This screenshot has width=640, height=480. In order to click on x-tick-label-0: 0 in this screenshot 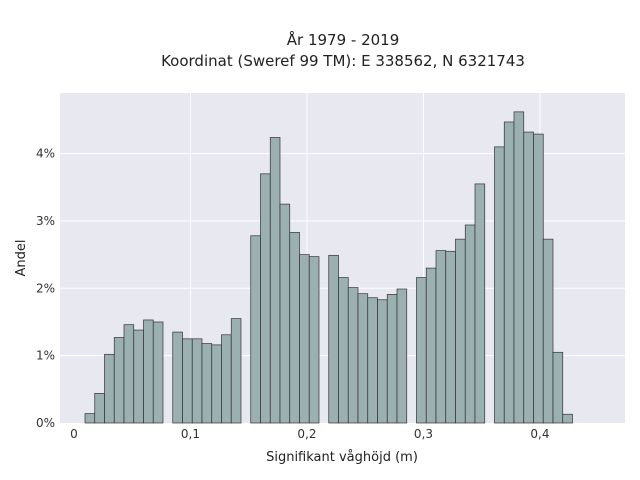, I will do `click(74, 434)`.